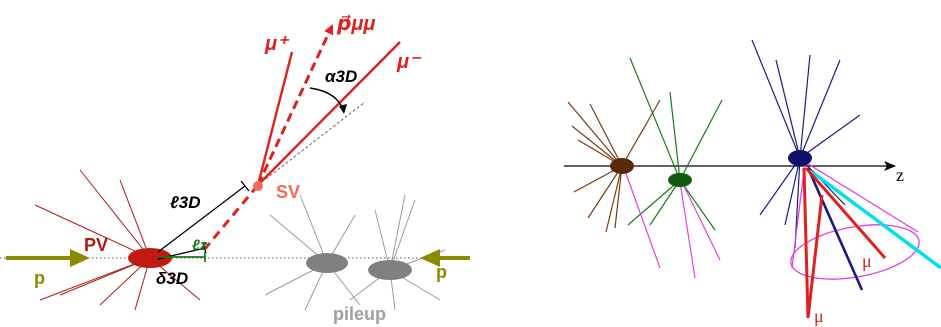 This screenshot has width=941, height=327. Describe the element at coordinates (359, 314) in the screenshot. I see `pileup-label: pileup` at that location.